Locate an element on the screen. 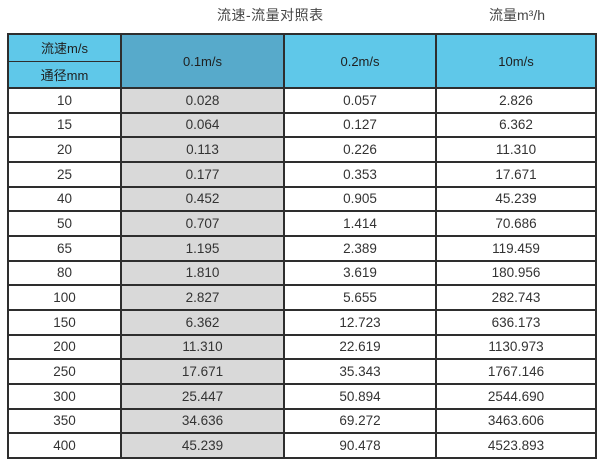  header-velocity-label: 流速m/s is located at coordinates (64, 47).